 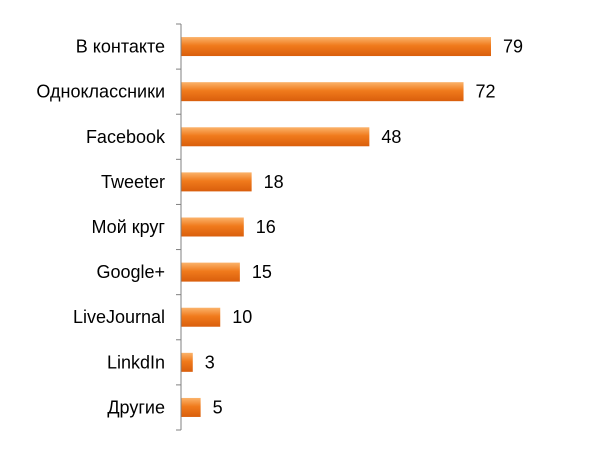 What do you see at coordinates (266, 227) in the screenshot?
I see `value-label: 16` at bounding box center [266, 227].